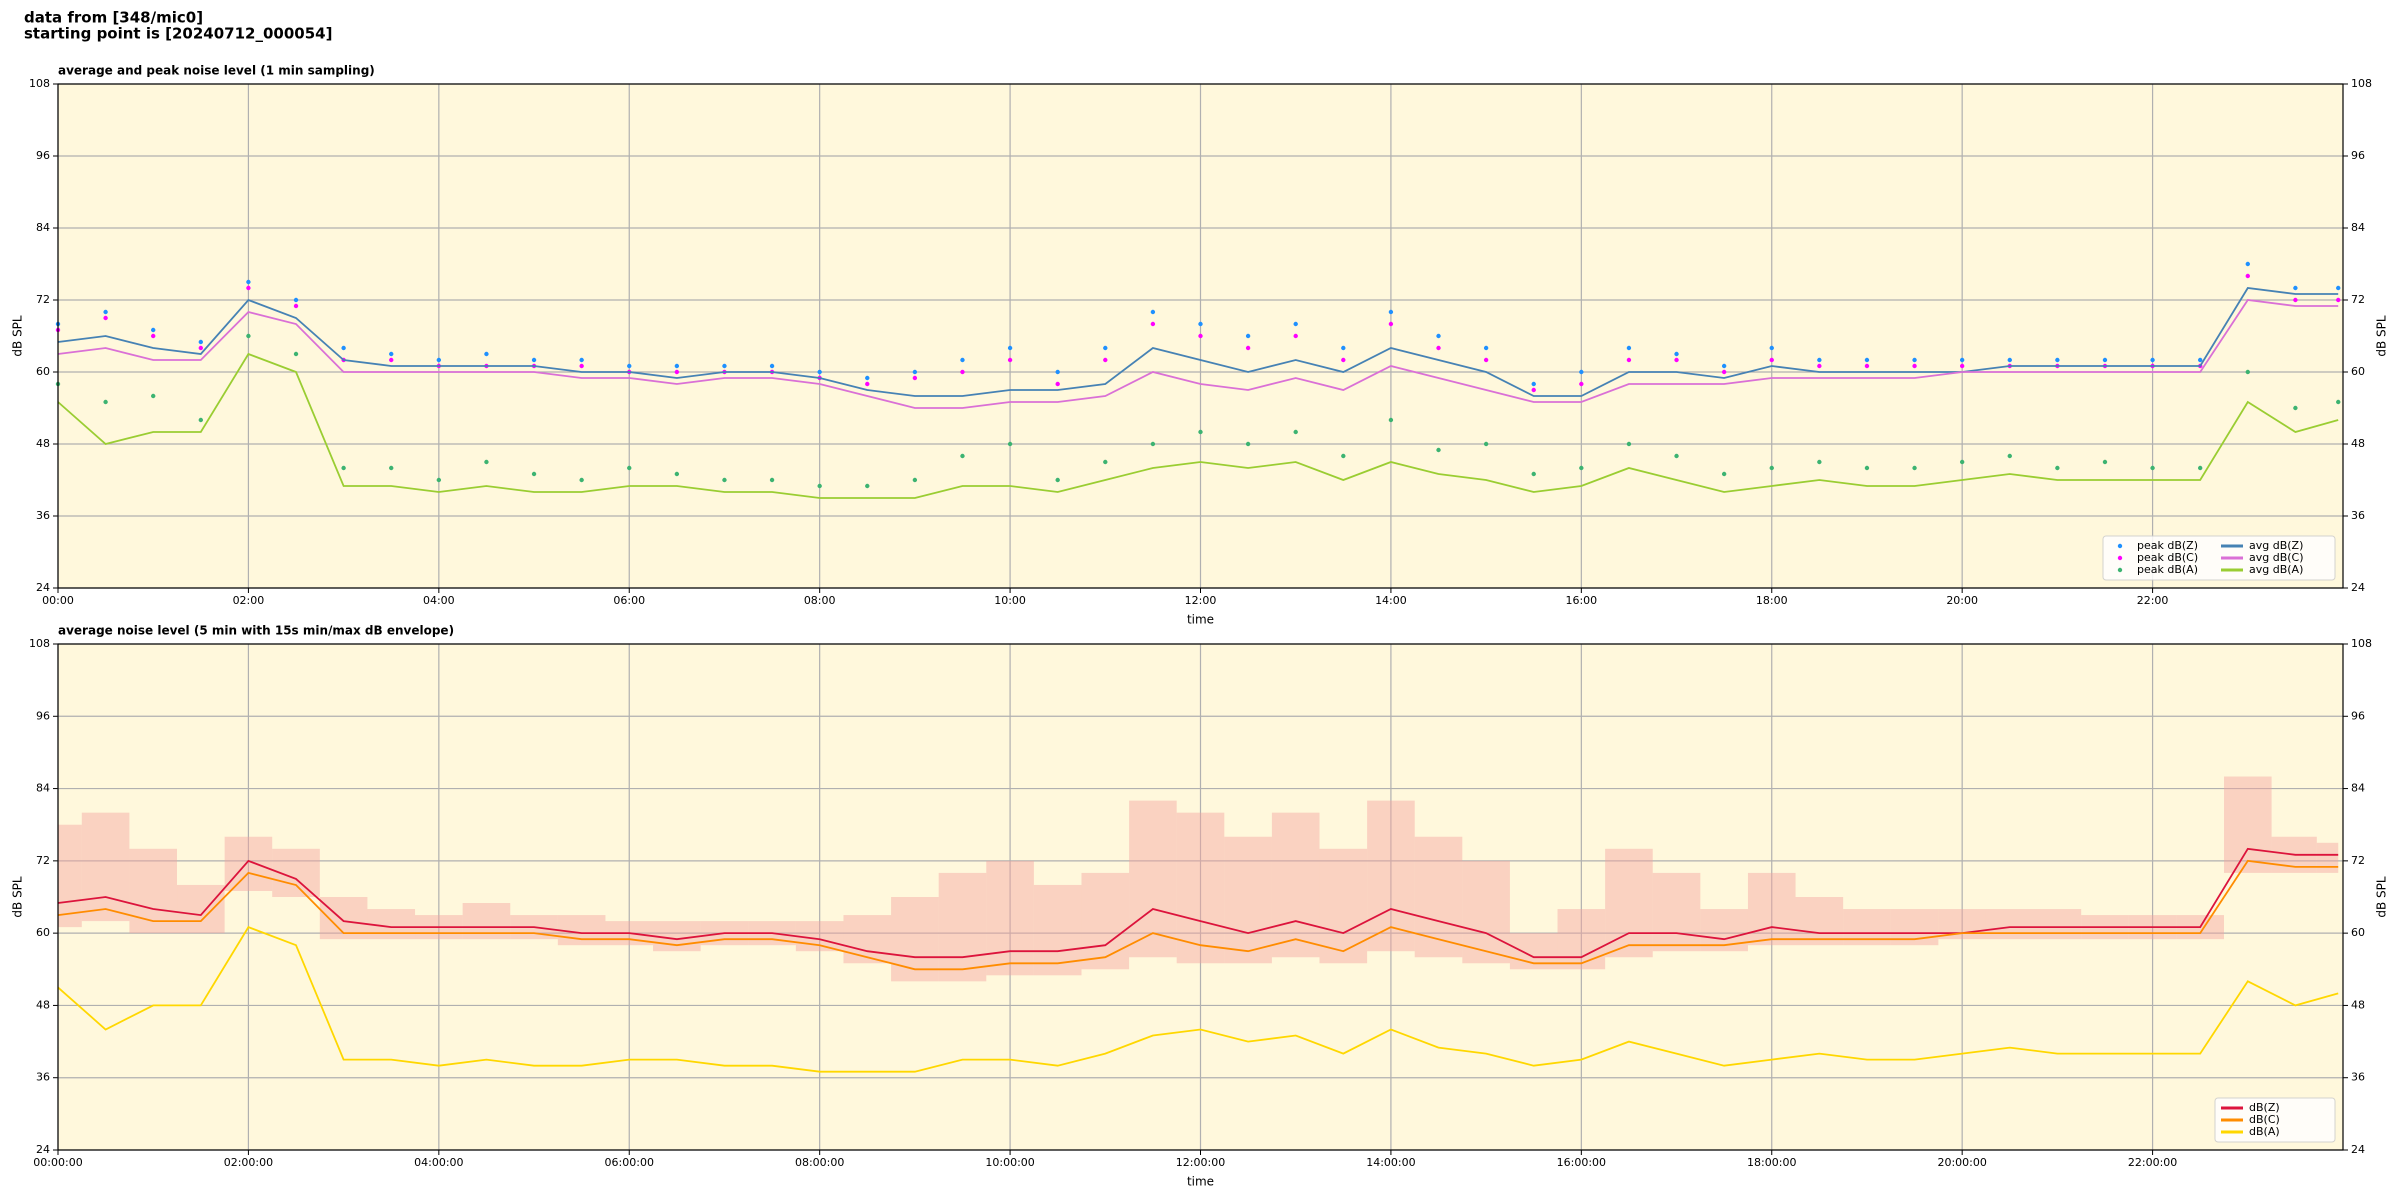  Describe the element at coordinates (2167, 569) in the screenshot. I see `legend-label: peak dB(A)` at that location.